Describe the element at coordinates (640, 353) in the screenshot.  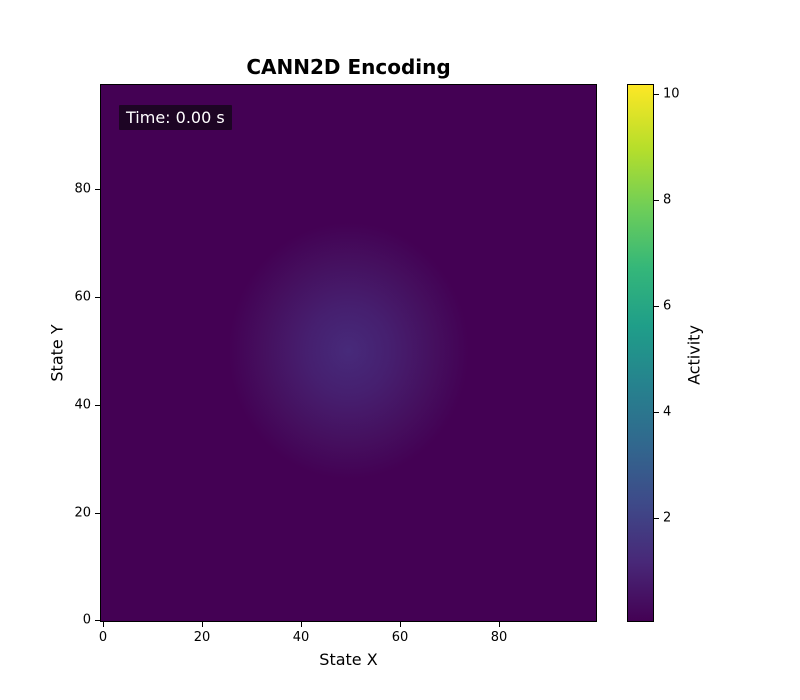
I see `colorbar` at that location.